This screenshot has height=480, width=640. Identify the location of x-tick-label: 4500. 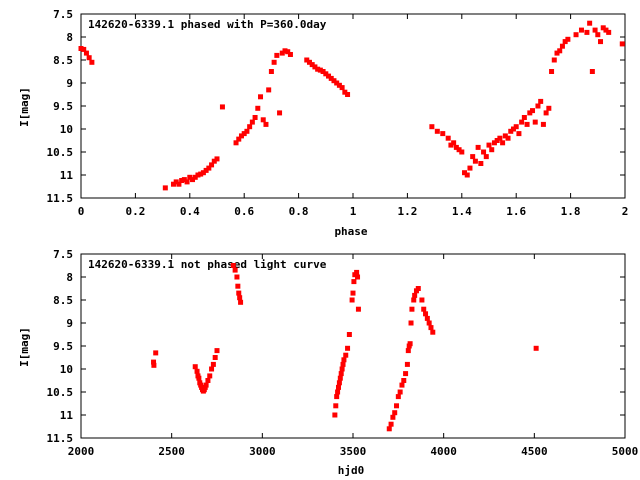
(534, 451).